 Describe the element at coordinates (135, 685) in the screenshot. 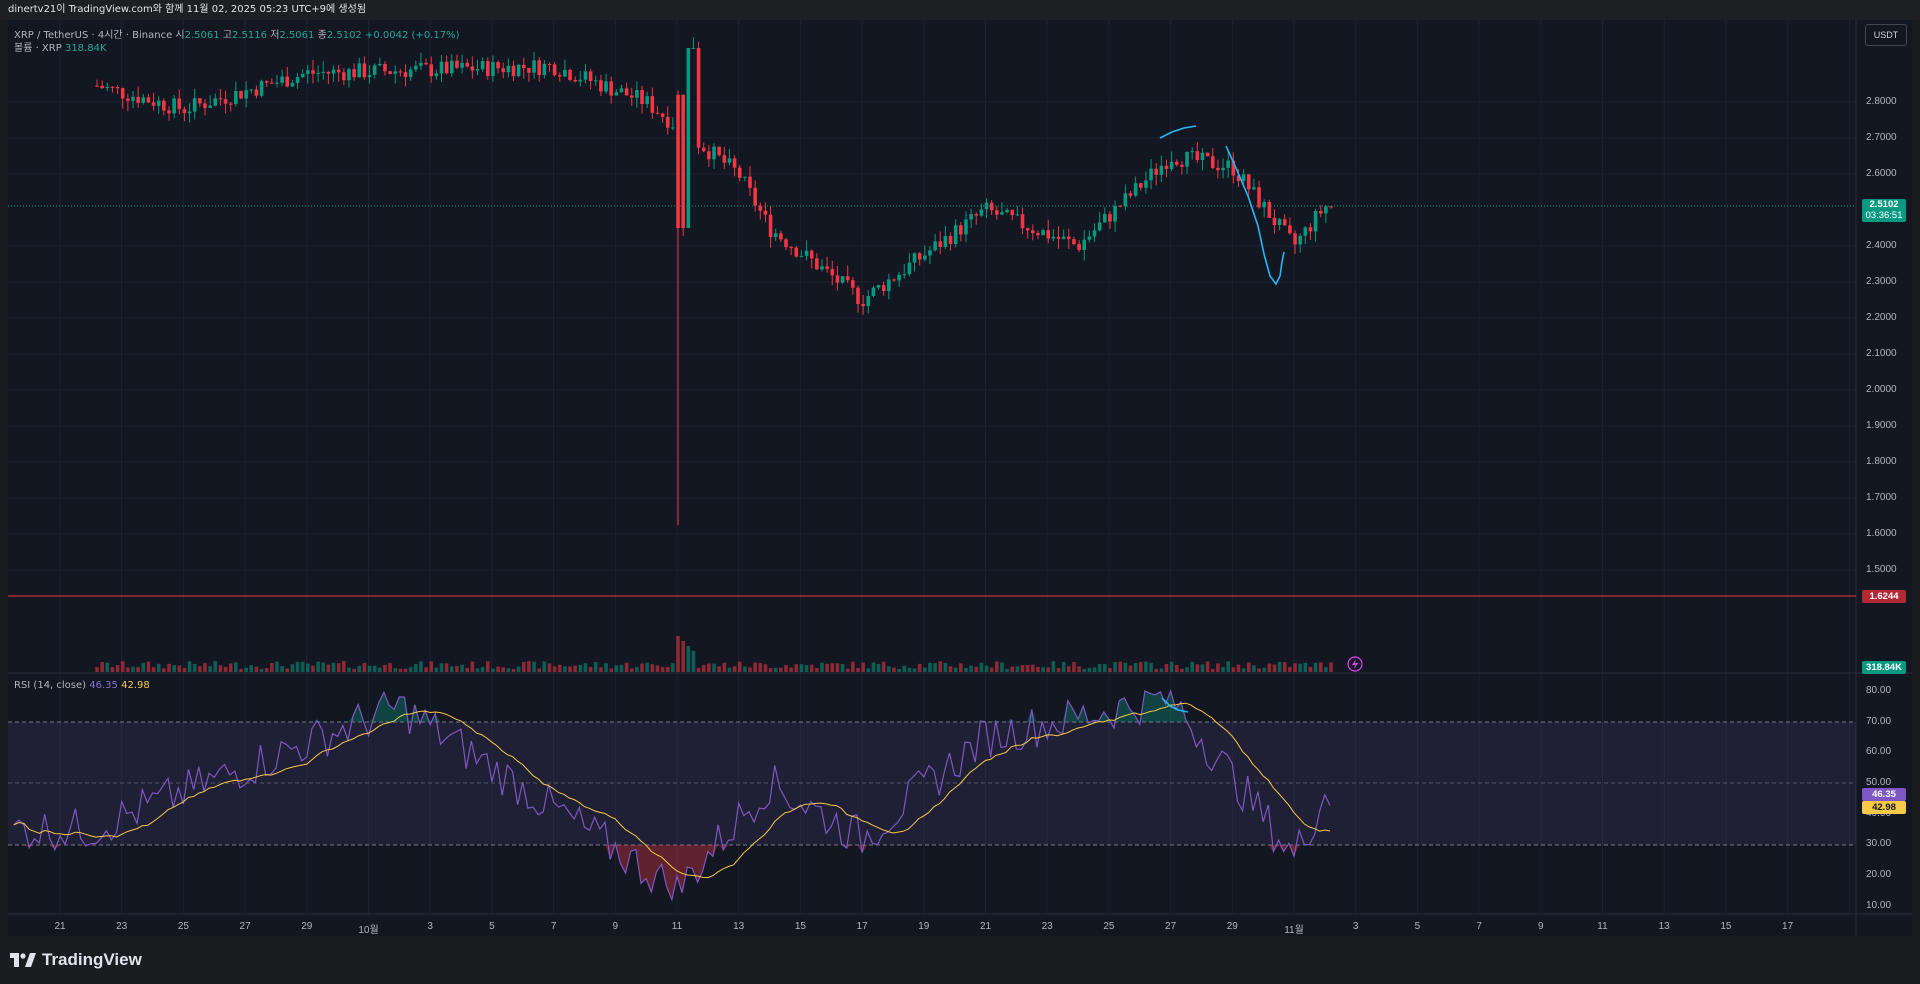

I see `rsi-ma-value: 42.98` at that location.